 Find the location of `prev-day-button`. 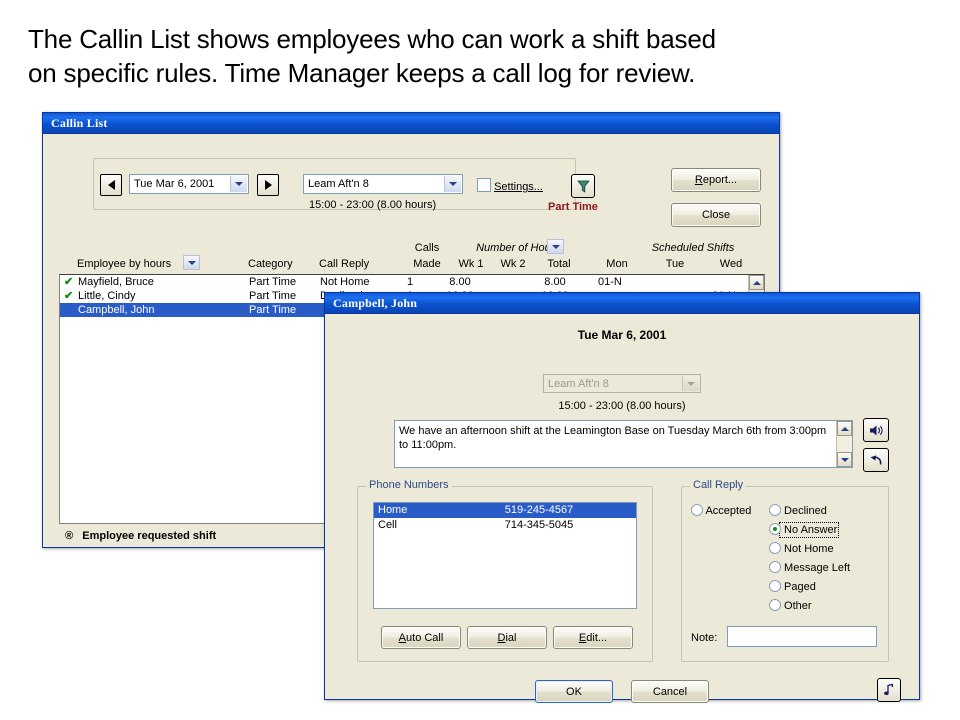

prev-day-button is located at coordinates (111, 185).